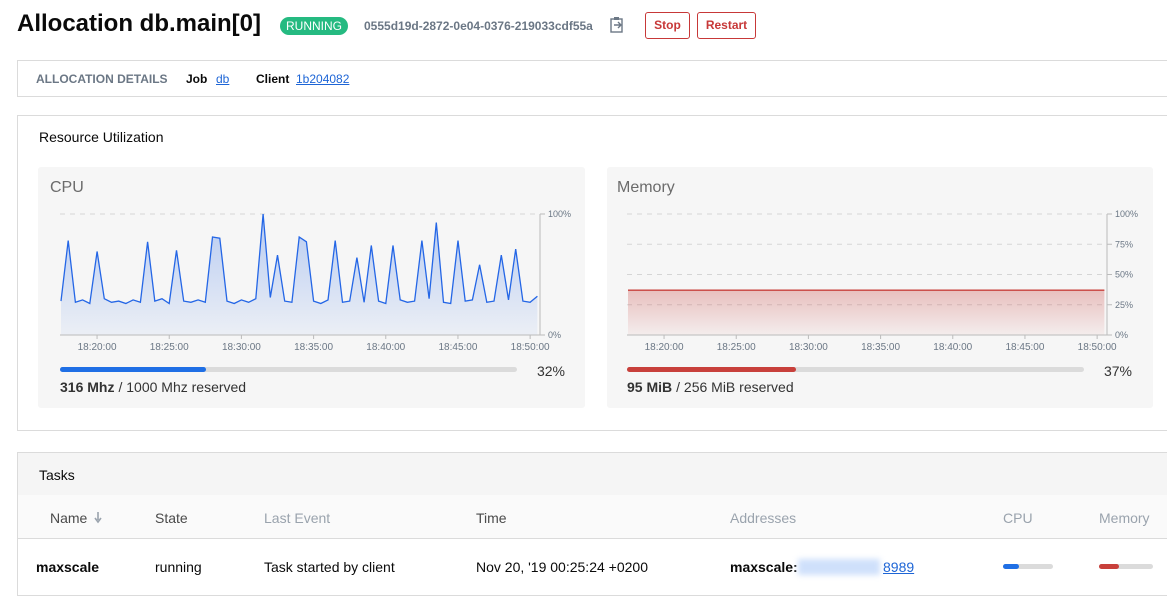 This screenshot has height=605, width=1167. What do you see at coordinates (299, 259) in the screenshot?
I see `line` at bounding box center [299, 259].